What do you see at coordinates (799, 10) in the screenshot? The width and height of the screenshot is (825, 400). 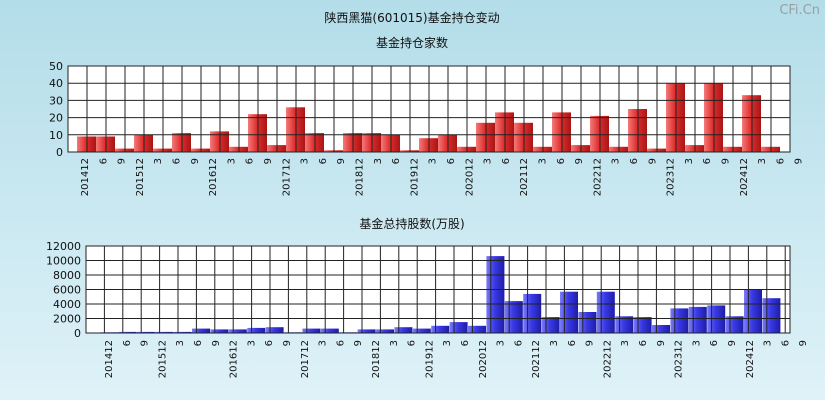 I see `watermark: CFi.Cn` at bounding box center [799, 10].